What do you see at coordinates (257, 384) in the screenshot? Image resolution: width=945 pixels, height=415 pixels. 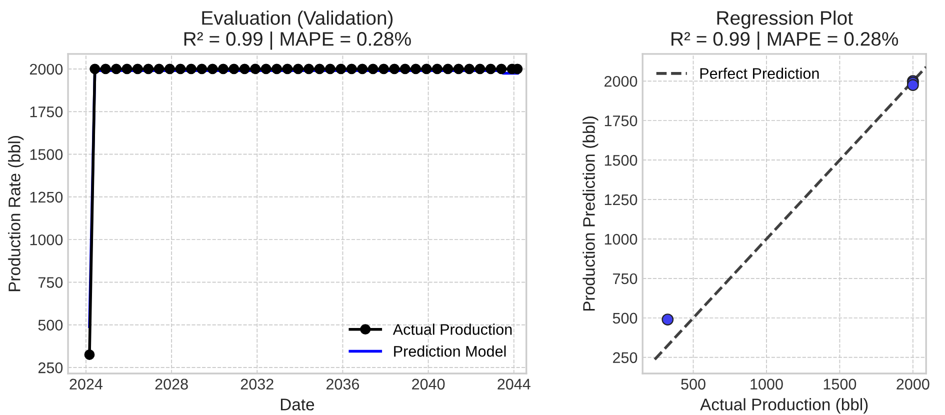 I see `x-tick-label: 2032` at bounding box center [257, 384].